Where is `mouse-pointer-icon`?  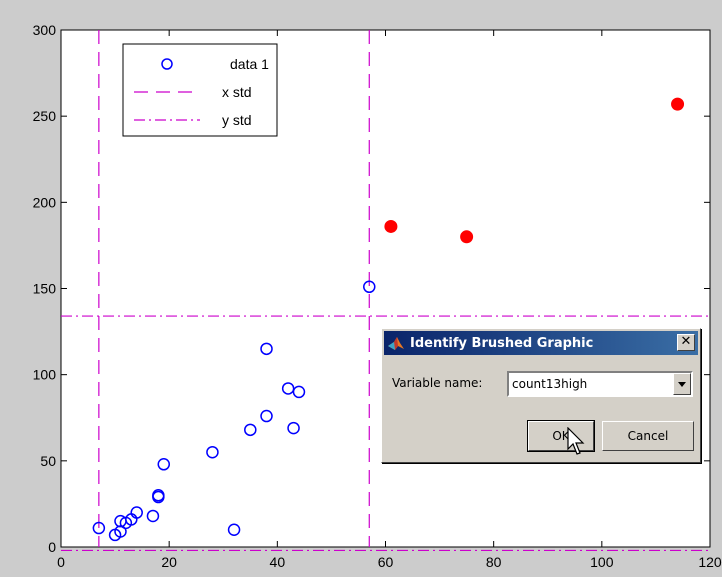
mouse-pointer-icon is located at coordinates (576, 441).